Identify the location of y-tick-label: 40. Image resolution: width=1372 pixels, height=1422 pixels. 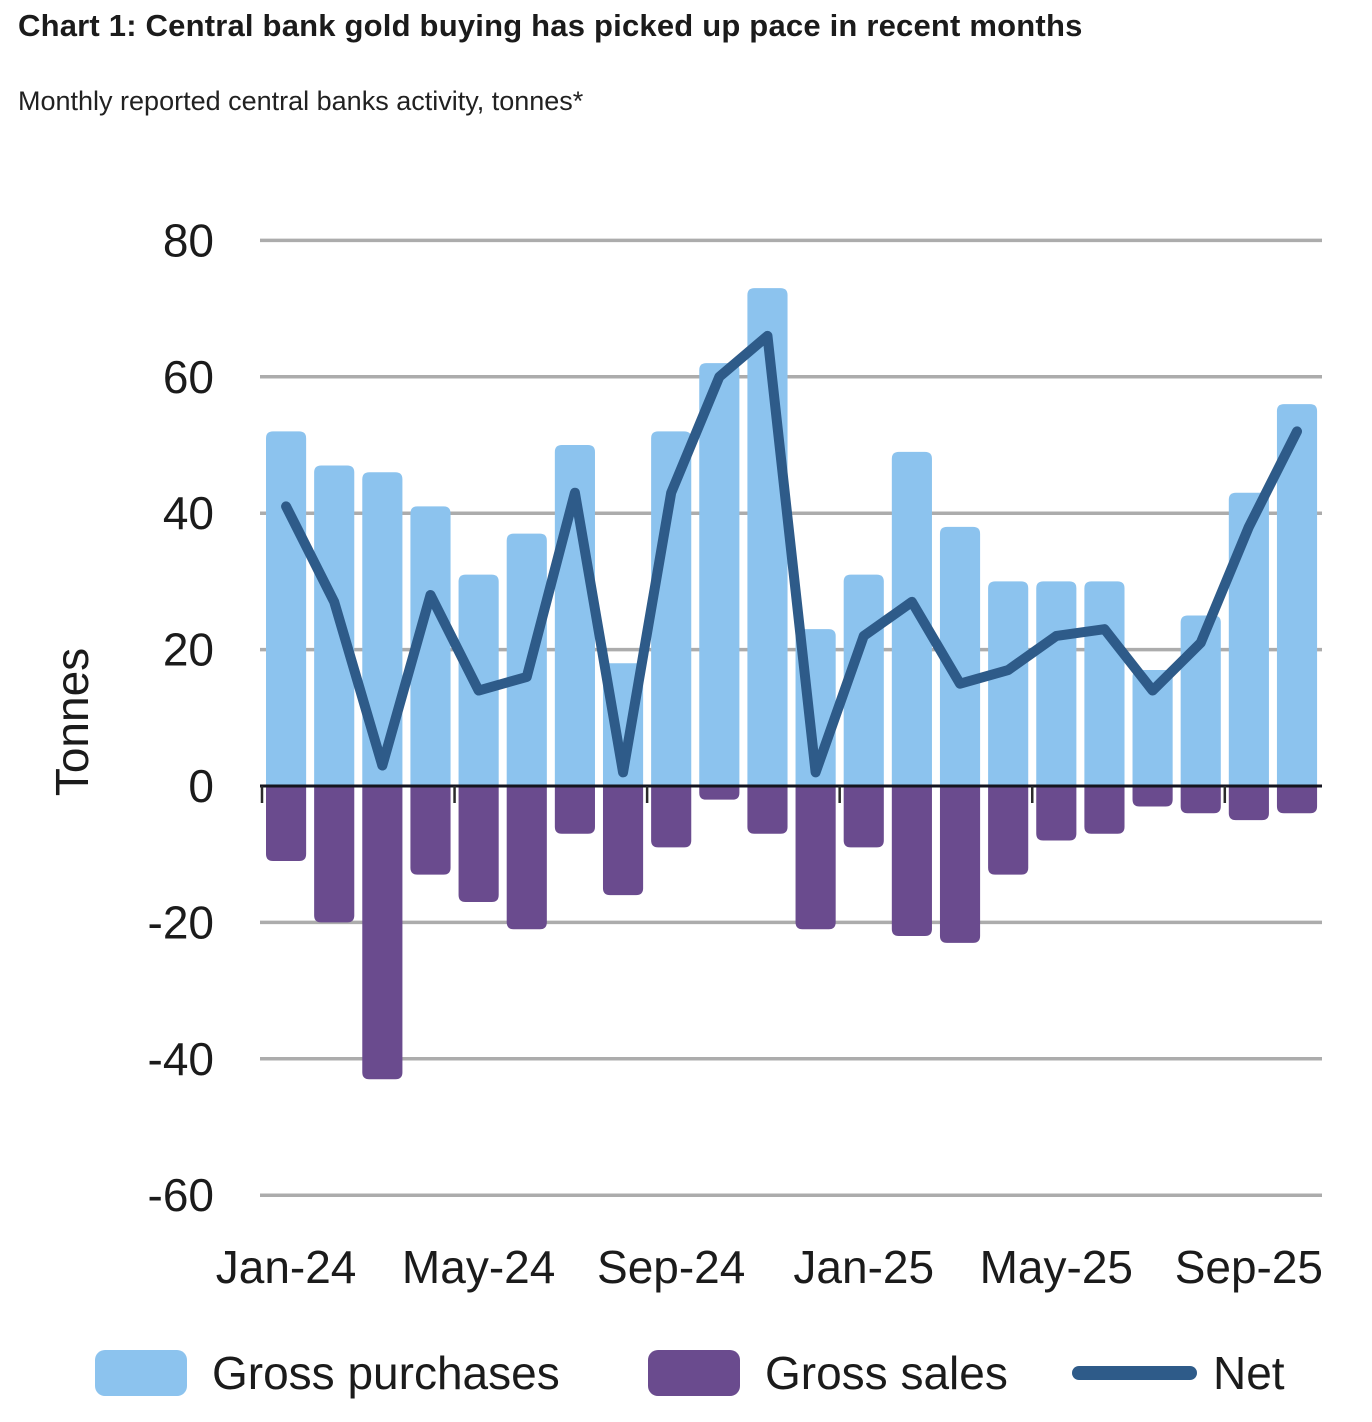
(188, 513).